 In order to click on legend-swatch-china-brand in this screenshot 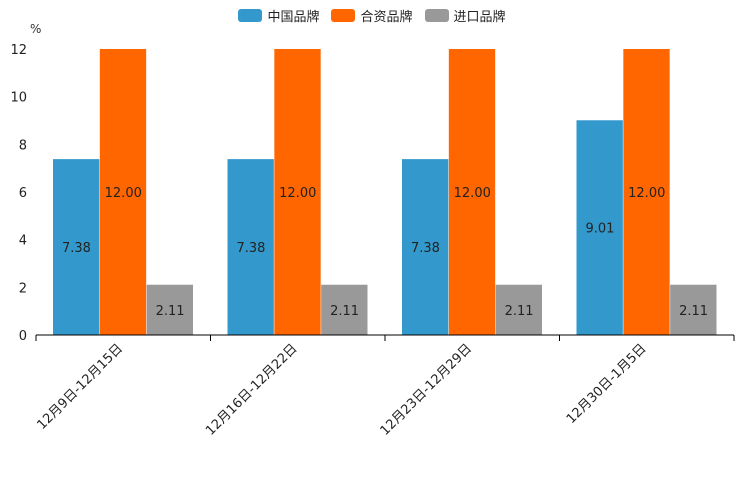, I will do `click(250, 15)`.